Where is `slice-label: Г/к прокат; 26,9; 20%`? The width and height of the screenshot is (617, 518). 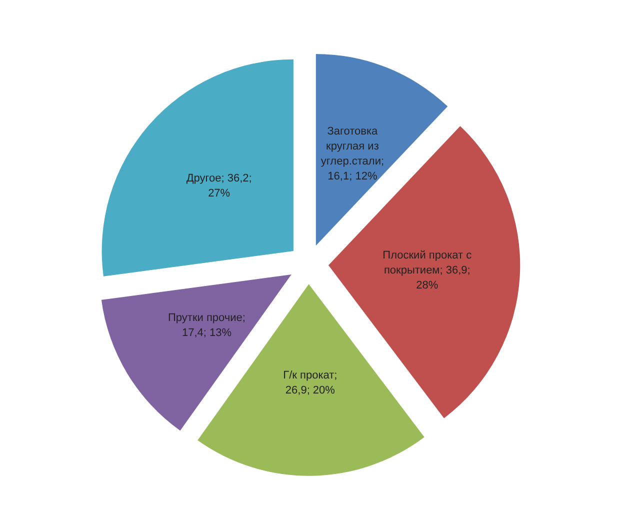
slice-label: Г/к прокат; 26,9; 20% is located at coordinates (310, 383).